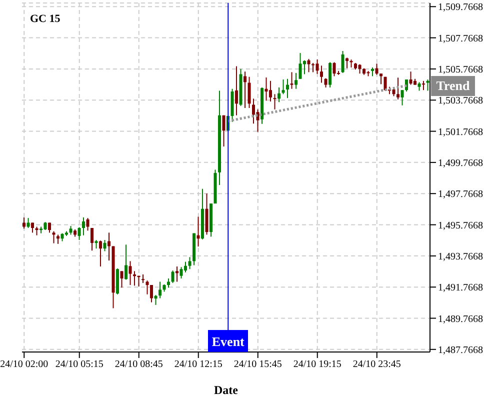 The width and height of the screenshot is (500, 400). What do you see at coordinates (460, 350) in the screenshot?
I see `y-tick-label: 1,487.7668` at bounding box center [460, 350].